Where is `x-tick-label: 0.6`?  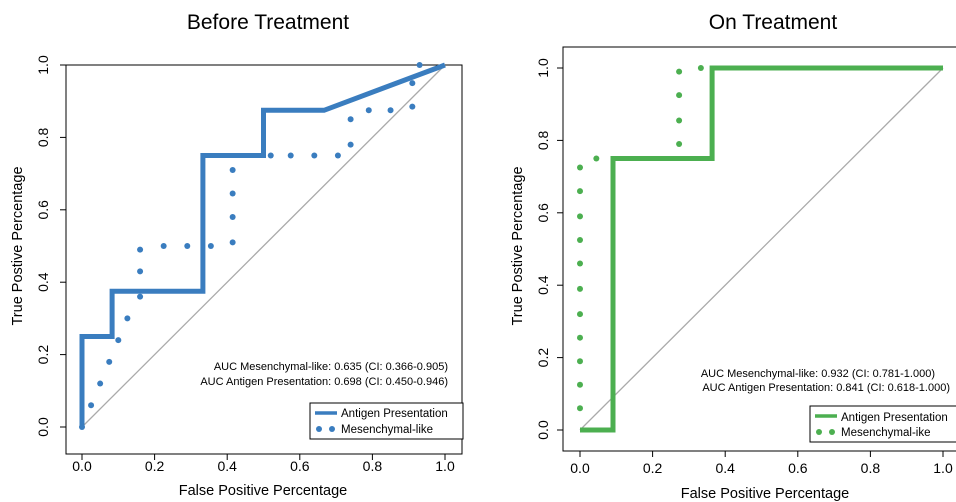 x-tick-label: 0.6 is located at coordinates (300, 466).